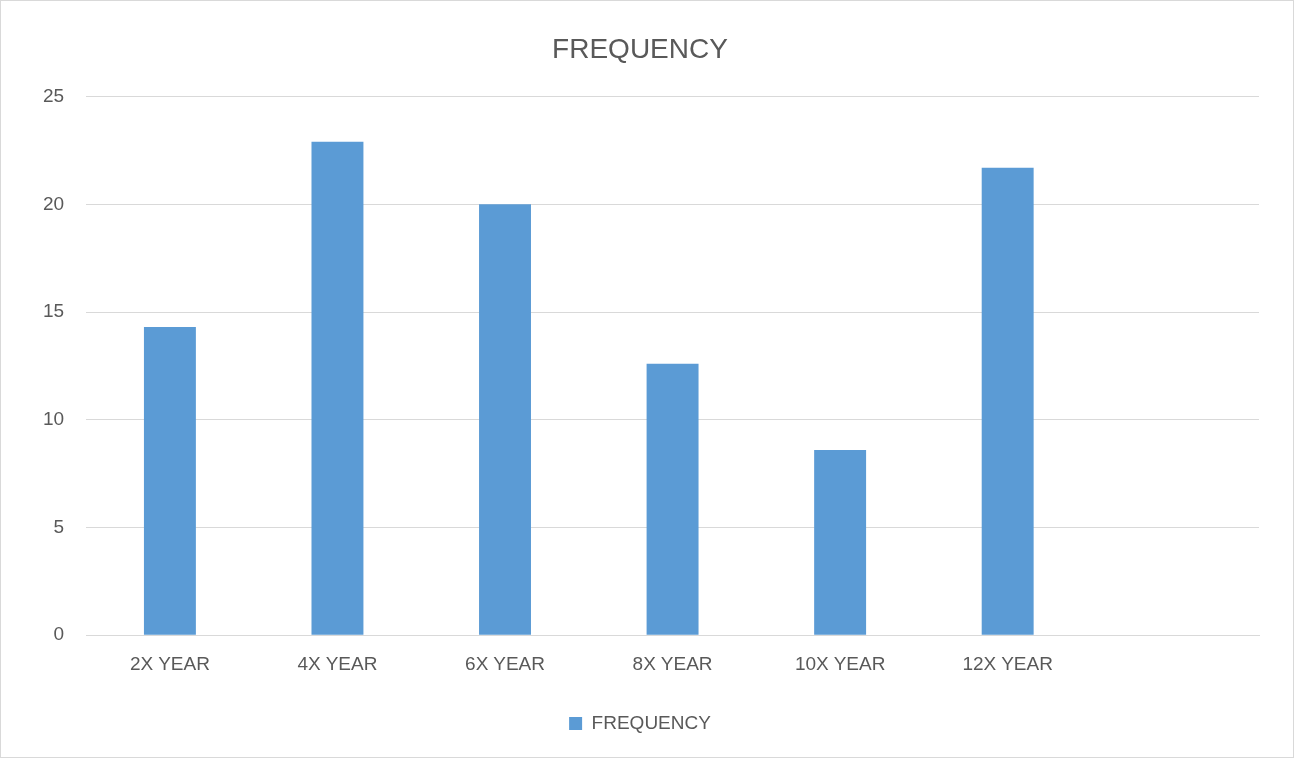  I want to click on y-tick-label: 20, so click(53, 203).